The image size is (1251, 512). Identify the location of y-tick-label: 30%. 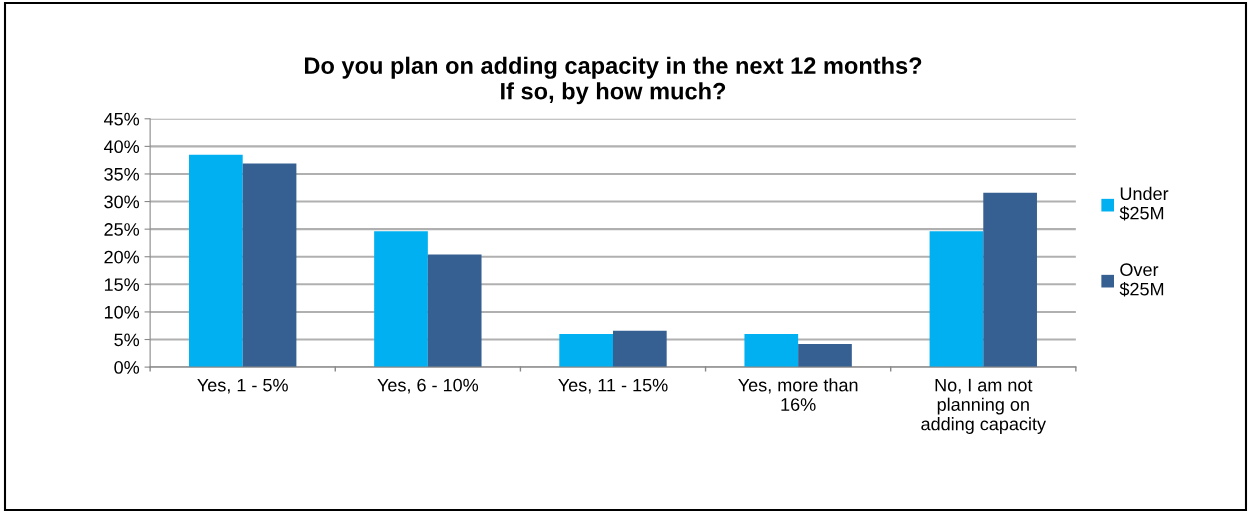
(122, 202).